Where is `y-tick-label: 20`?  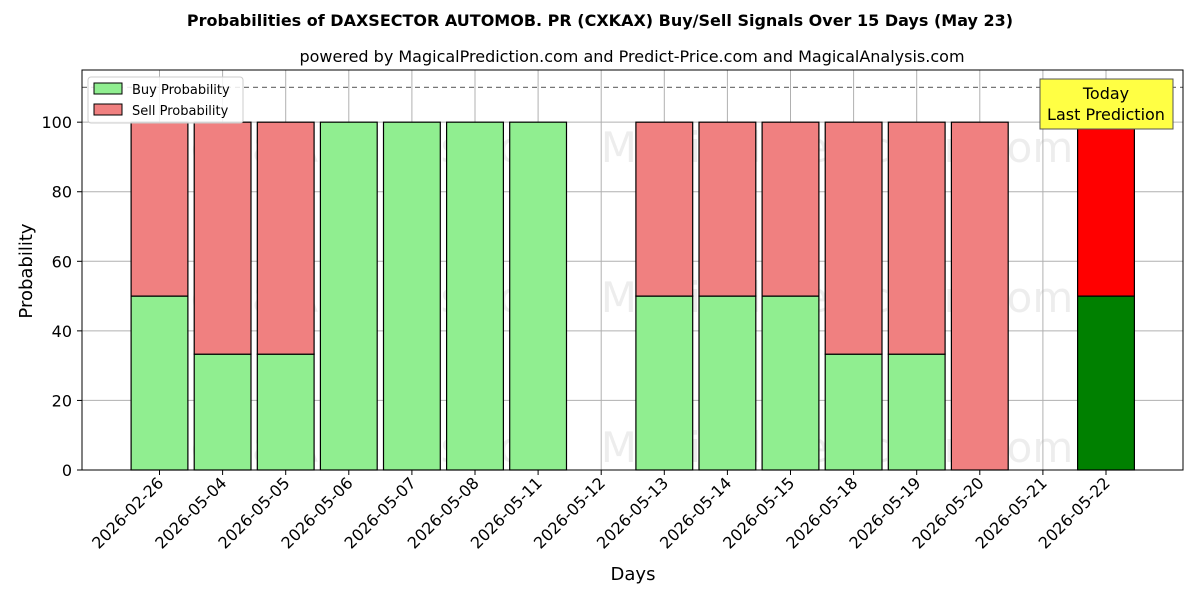
y-tick-label: 20 is located at coordinates (62, 400).